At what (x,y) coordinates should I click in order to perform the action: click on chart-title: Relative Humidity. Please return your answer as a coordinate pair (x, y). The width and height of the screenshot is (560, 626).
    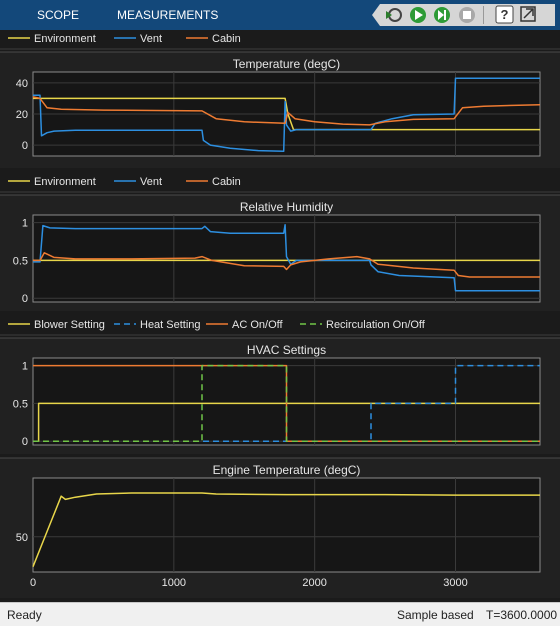
    Looking at the image, I should click on (286, 207).